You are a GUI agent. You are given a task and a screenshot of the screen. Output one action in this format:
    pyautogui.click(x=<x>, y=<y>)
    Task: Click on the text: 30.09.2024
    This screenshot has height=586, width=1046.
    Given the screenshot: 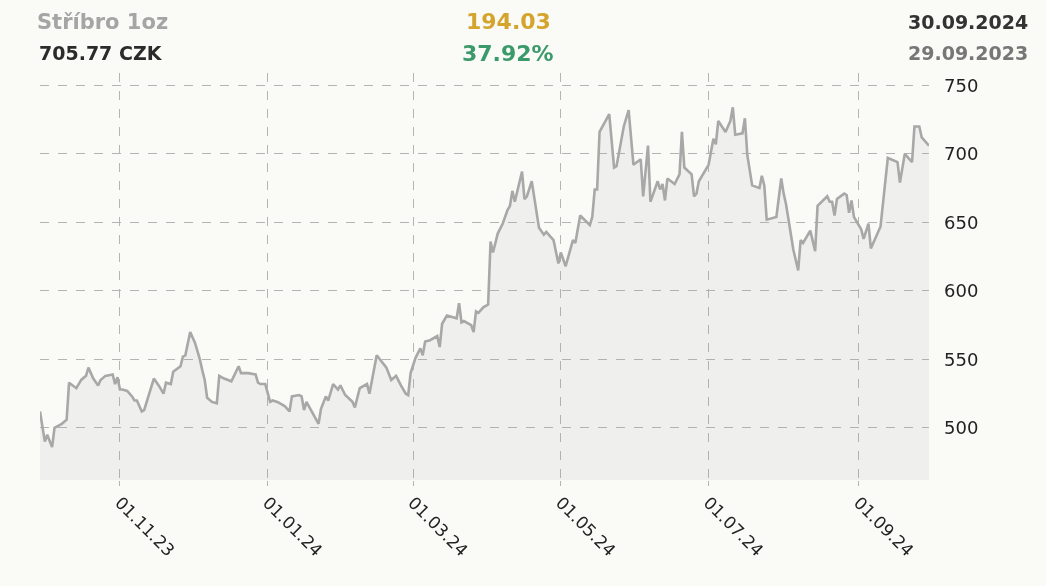 What is the action you would take?
    pyautogui.click(x=968, y=22)
    